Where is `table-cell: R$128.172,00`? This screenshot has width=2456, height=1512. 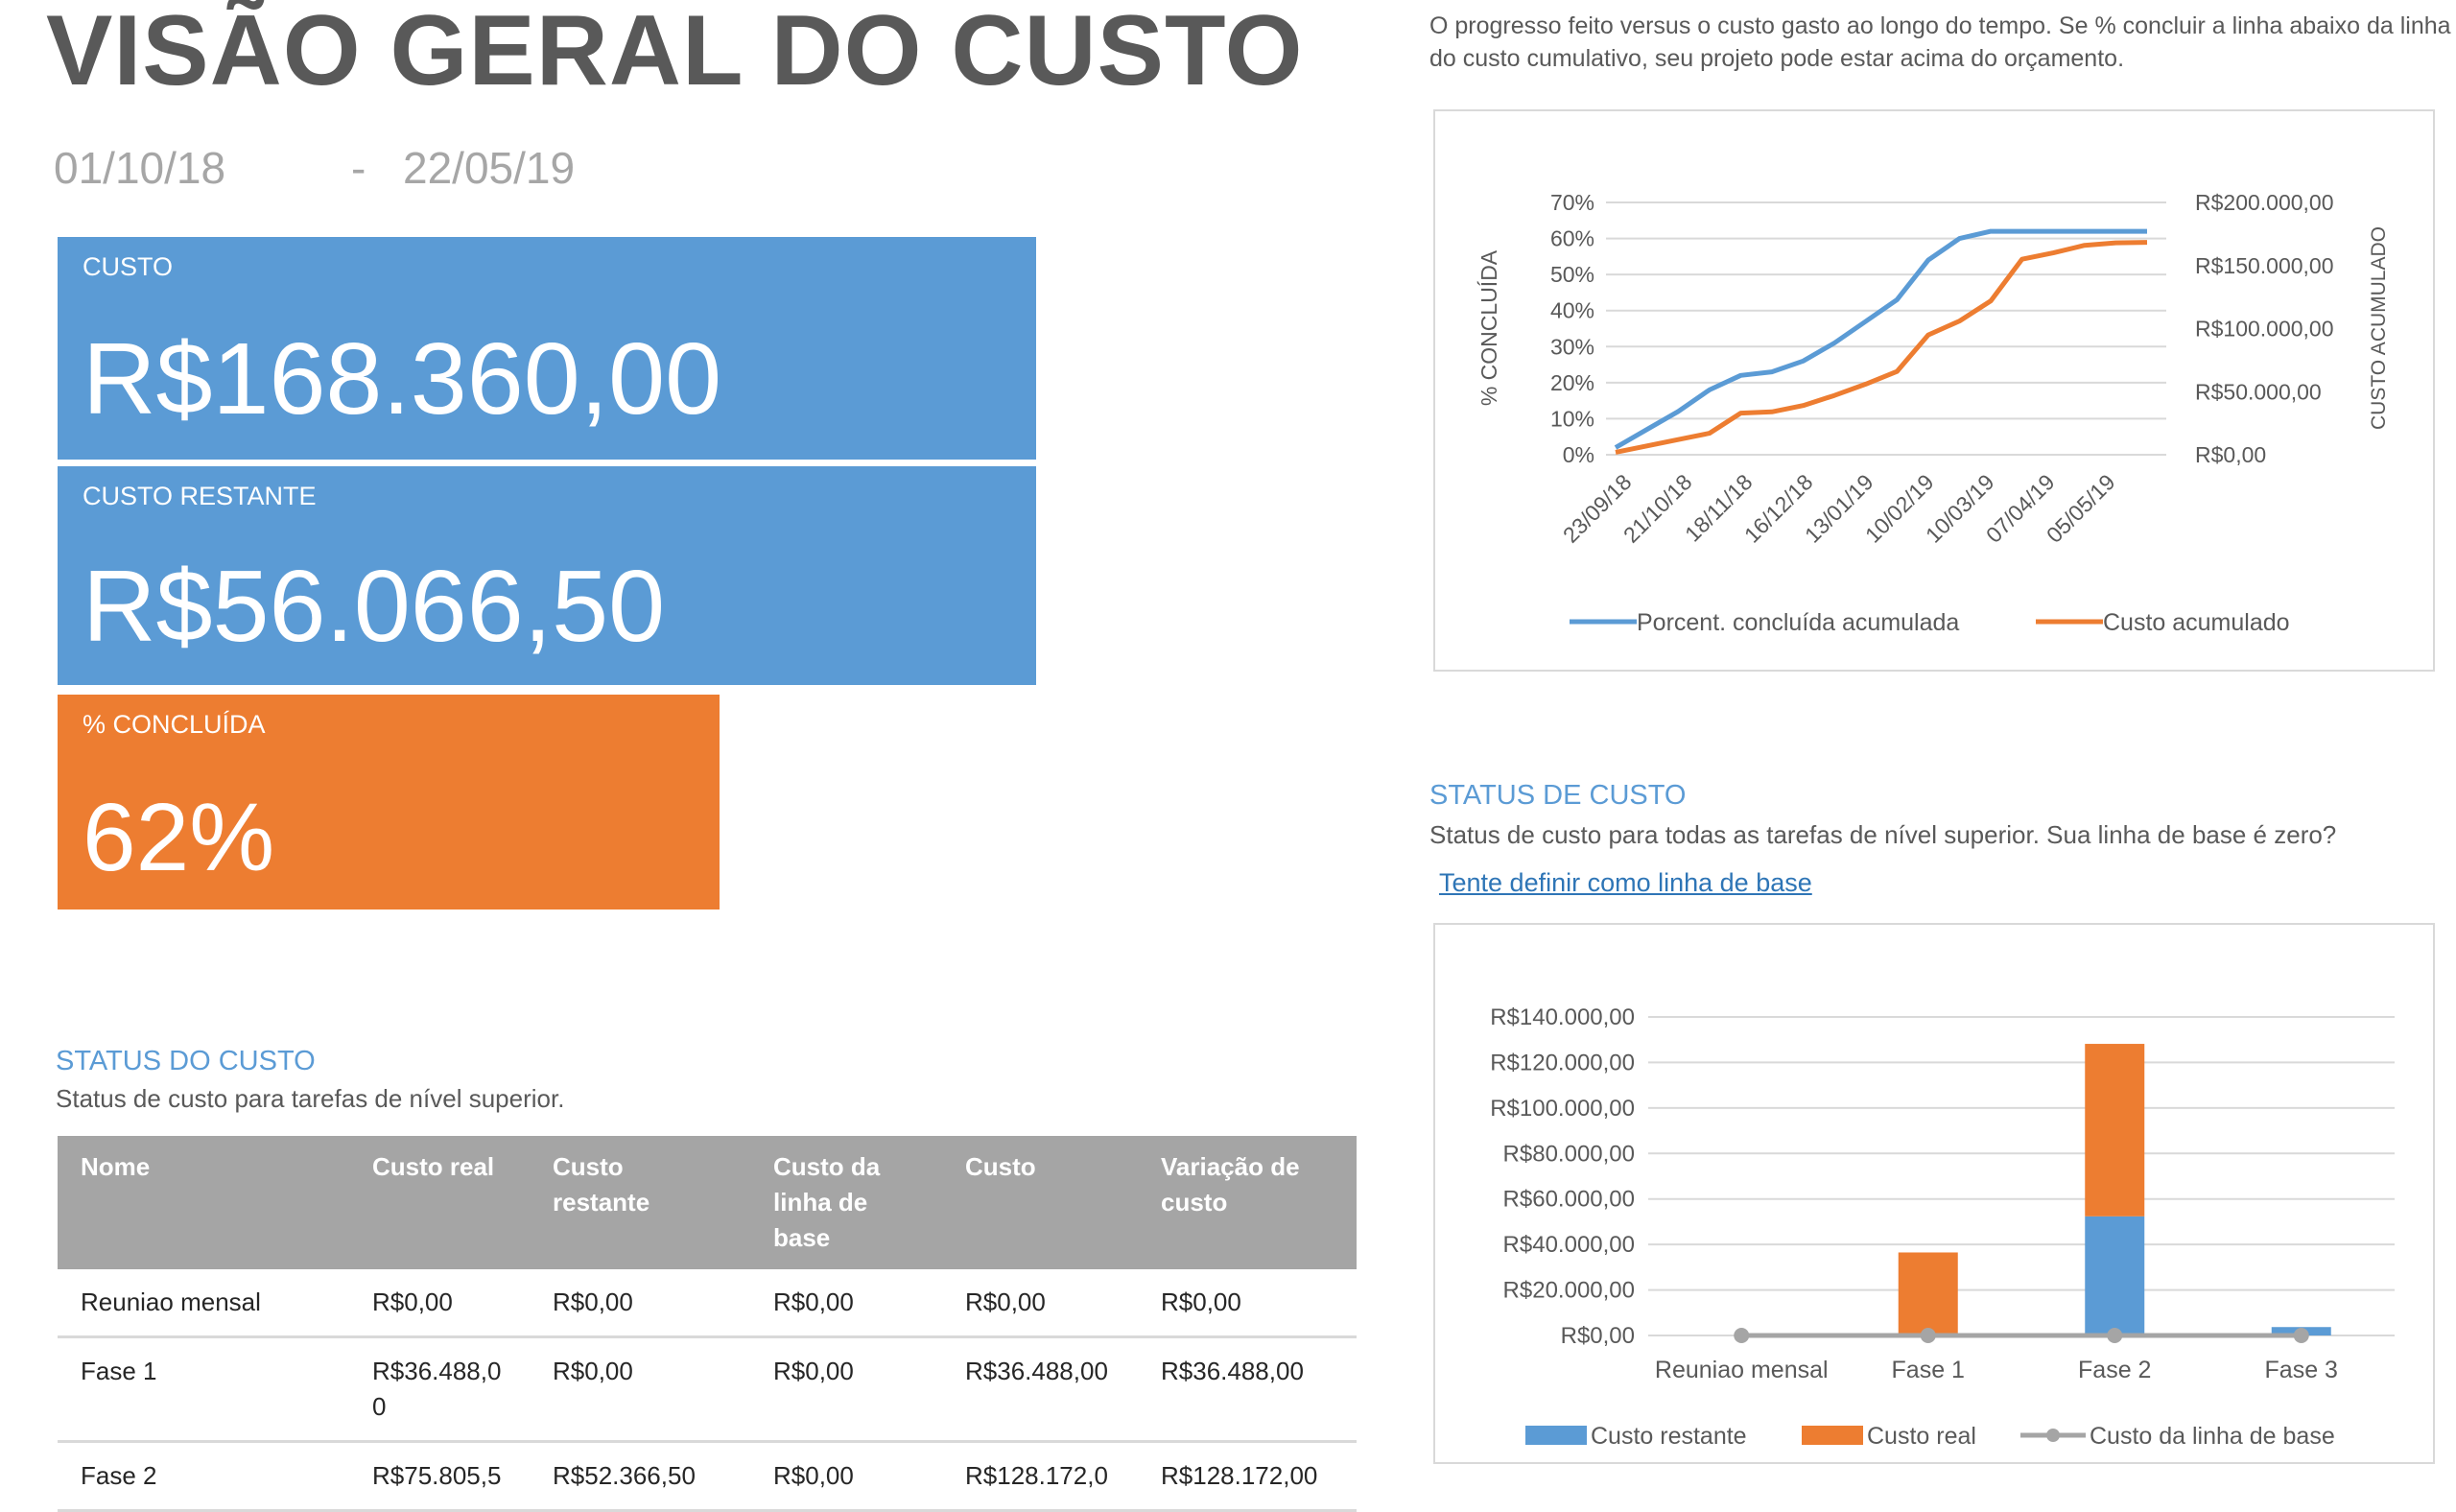 table-cell: R$128.172,00 is located at coordinates (1247, 1476).